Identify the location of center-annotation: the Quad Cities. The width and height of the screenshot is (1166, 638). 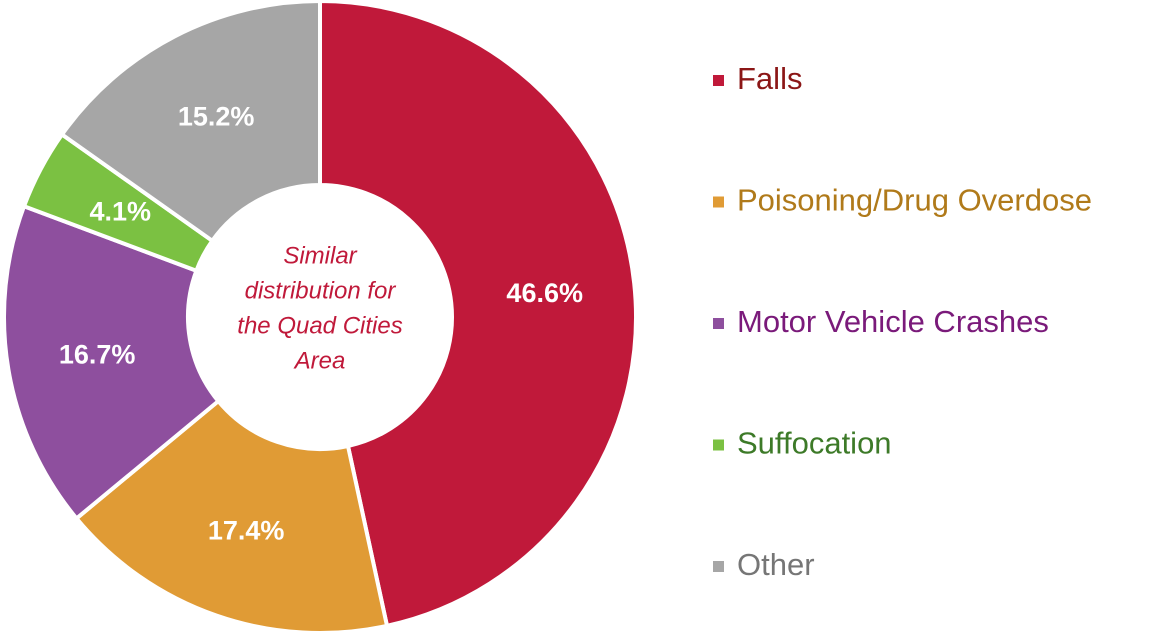
(319, 325).